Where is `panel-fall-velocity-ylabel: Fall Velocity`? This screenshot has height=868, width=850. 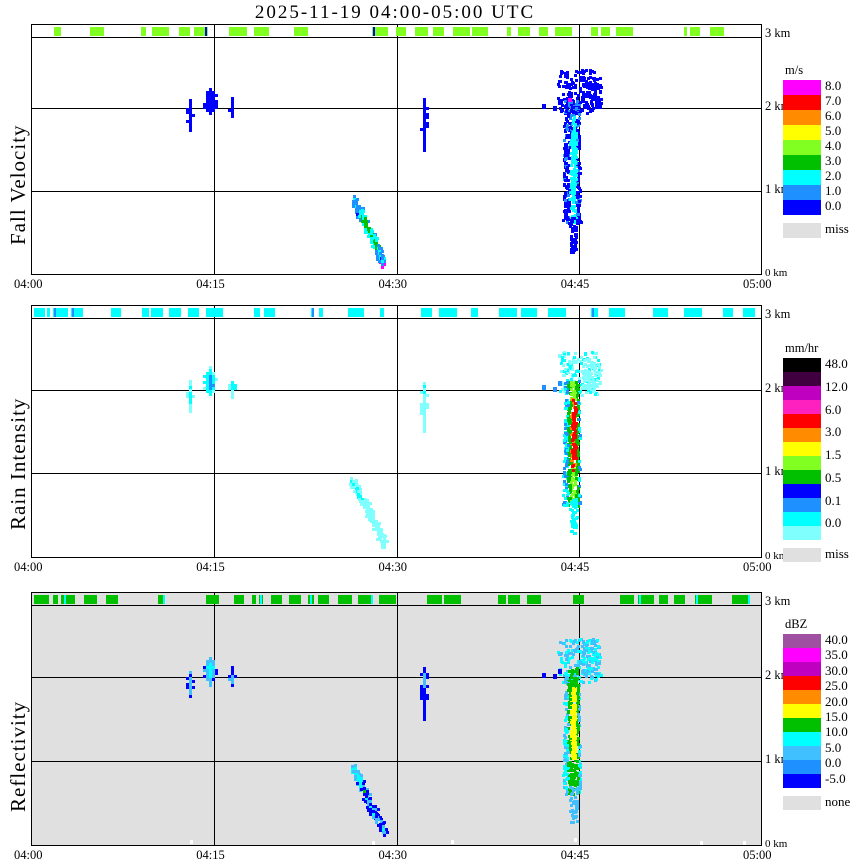
panel-fall-velocity-ylabel: Fall Velocity is located at coordinates (18, 184).